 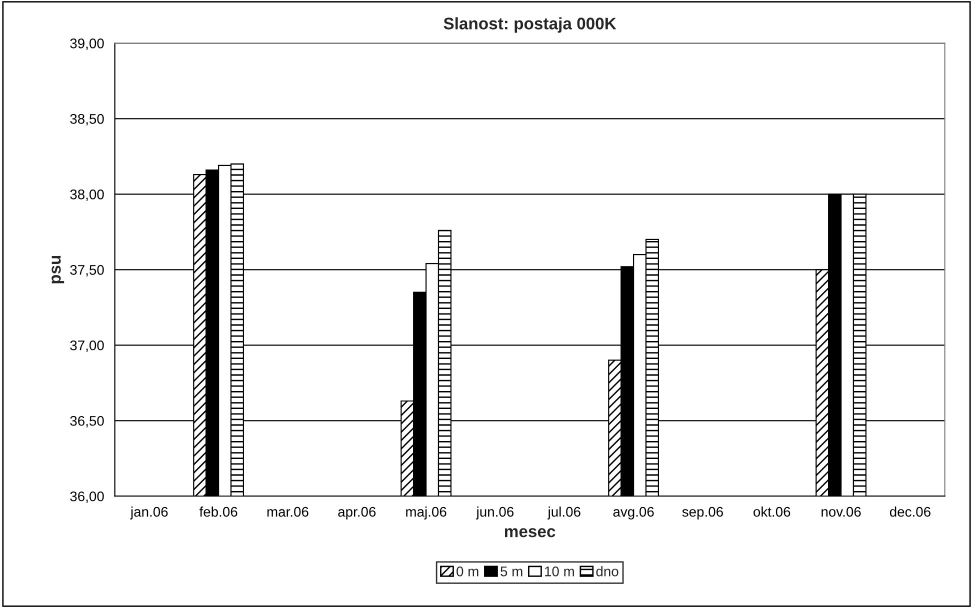 I want to click on x-tick-label: jan.06, so click(x=149, y=513).